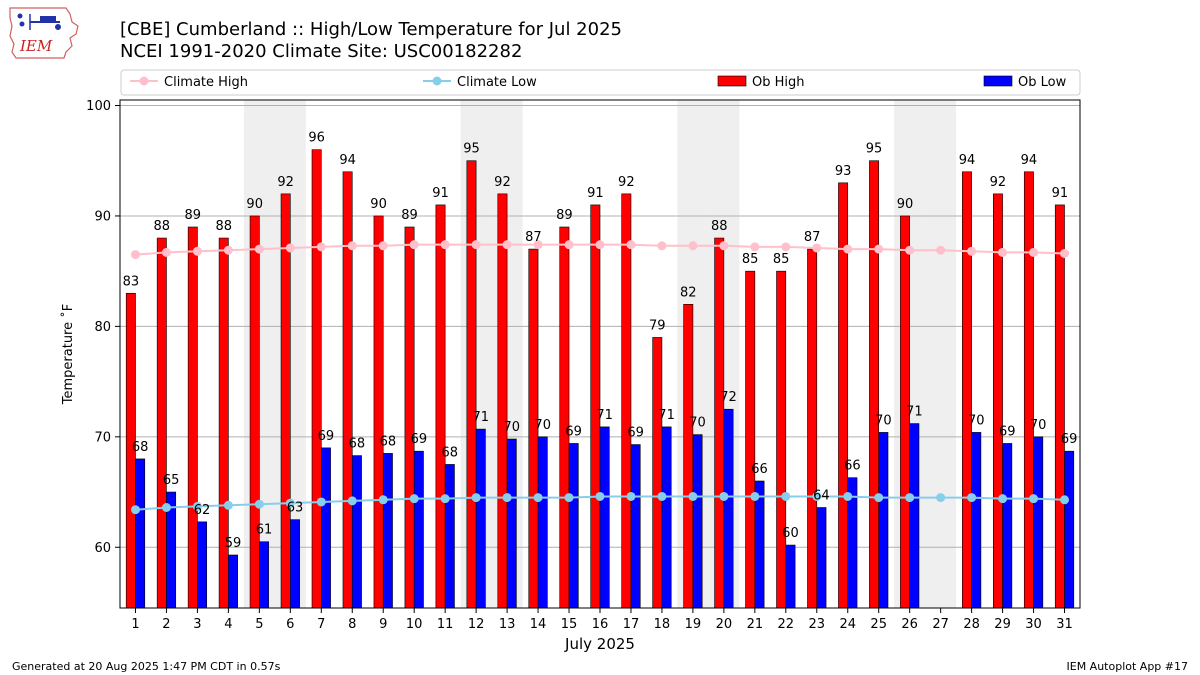  What do you see at coordinates (1007, 431) in the screenshot?
I see `ob-low-label-29: 69` at bounding box center [1007, 431].